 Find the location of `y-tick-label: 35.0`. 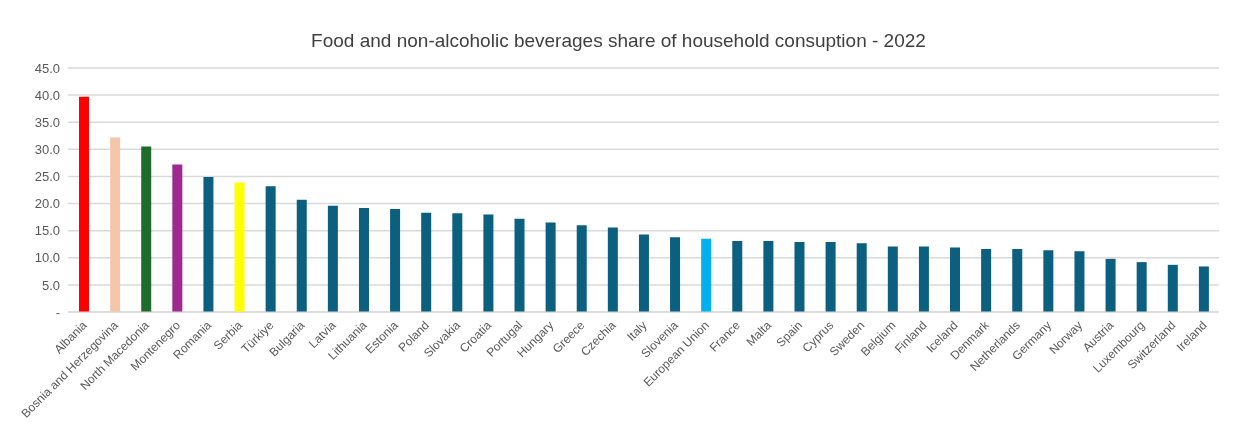

y-tick-label: 35.0 is located at coordinates (47, 122).